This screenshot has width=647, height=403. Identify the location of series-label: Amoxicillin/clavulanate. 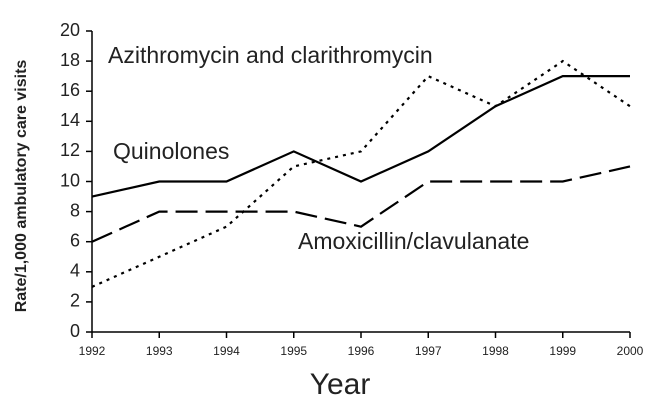
(413, 241).